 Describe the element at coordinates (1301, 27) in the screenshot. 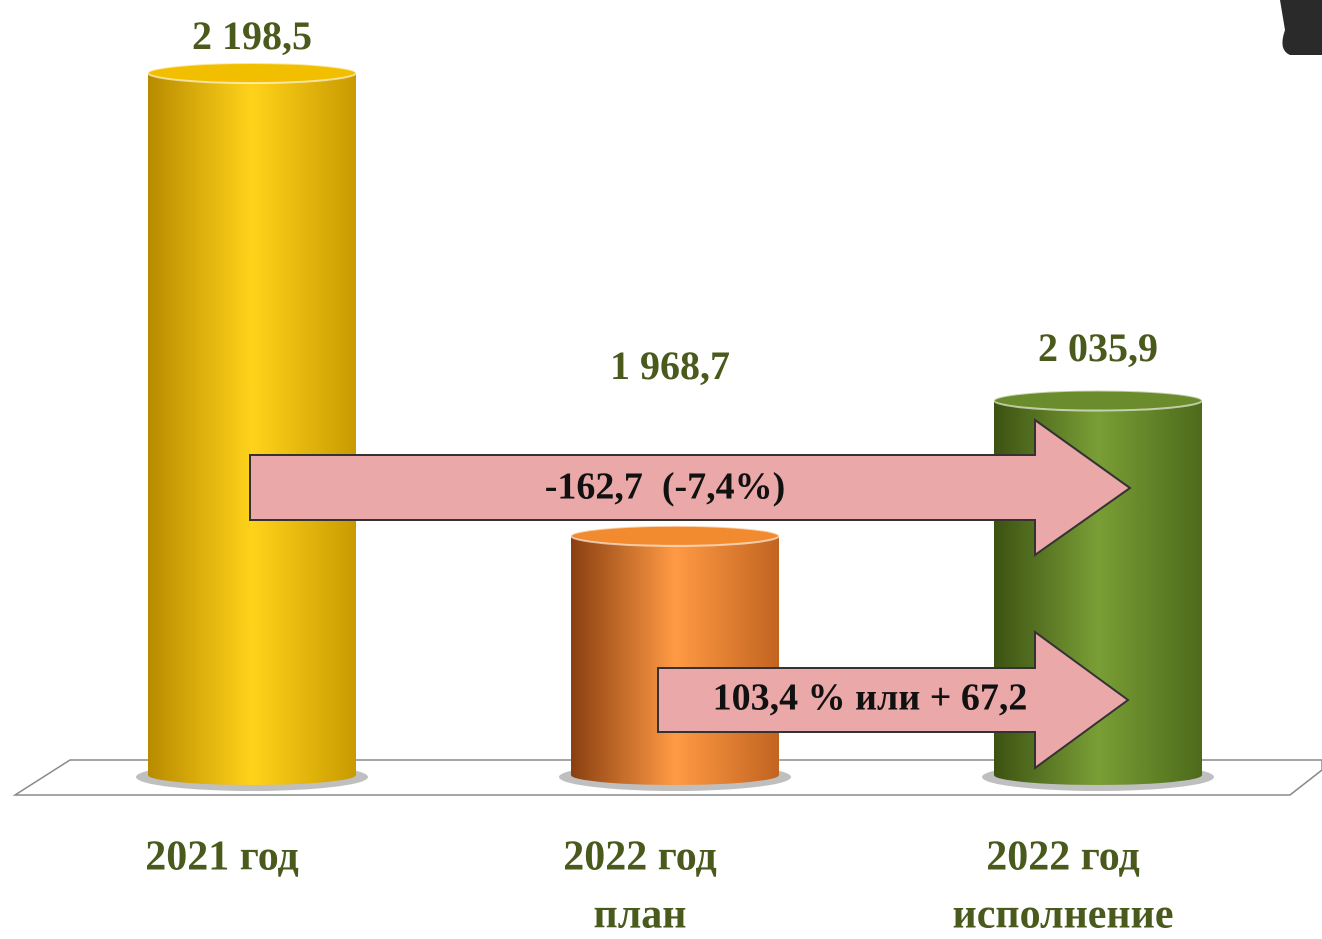

I see `corner-image` at that location.